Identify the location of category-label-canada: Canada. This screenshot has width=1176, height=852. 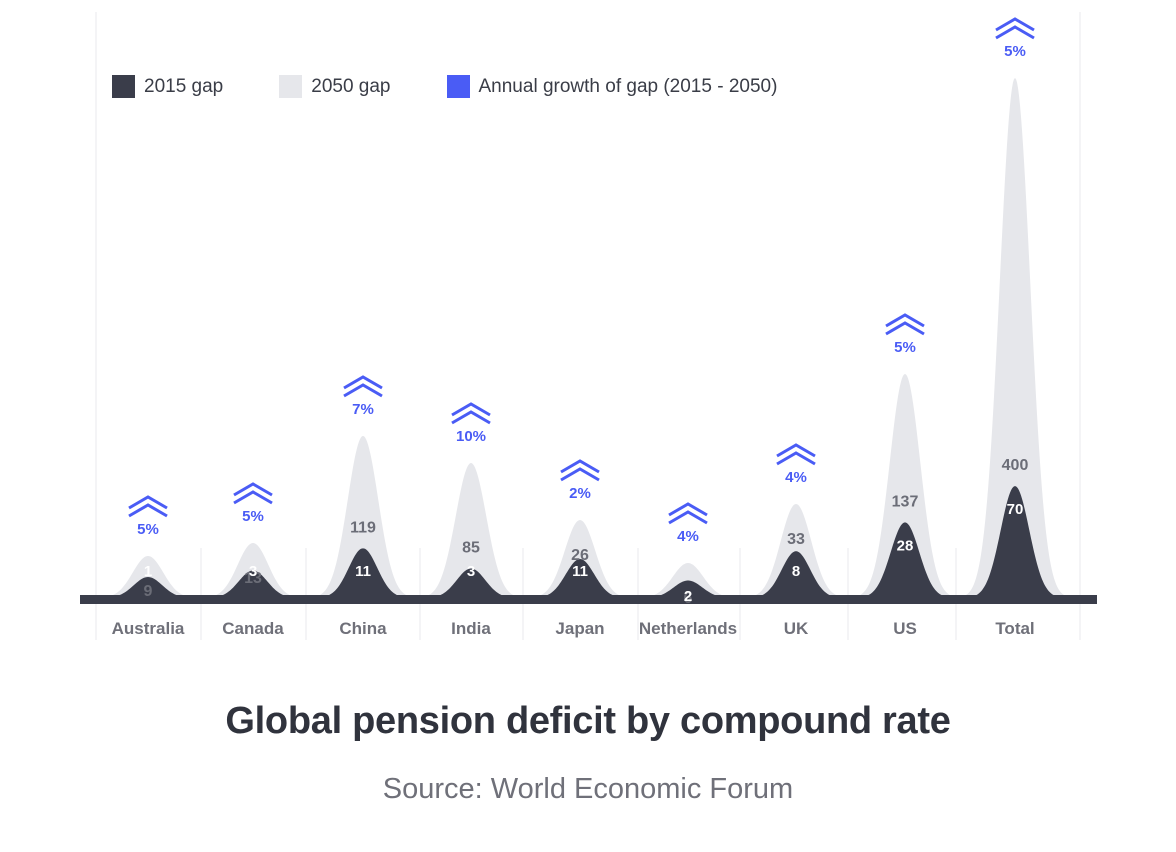
(253, 628).